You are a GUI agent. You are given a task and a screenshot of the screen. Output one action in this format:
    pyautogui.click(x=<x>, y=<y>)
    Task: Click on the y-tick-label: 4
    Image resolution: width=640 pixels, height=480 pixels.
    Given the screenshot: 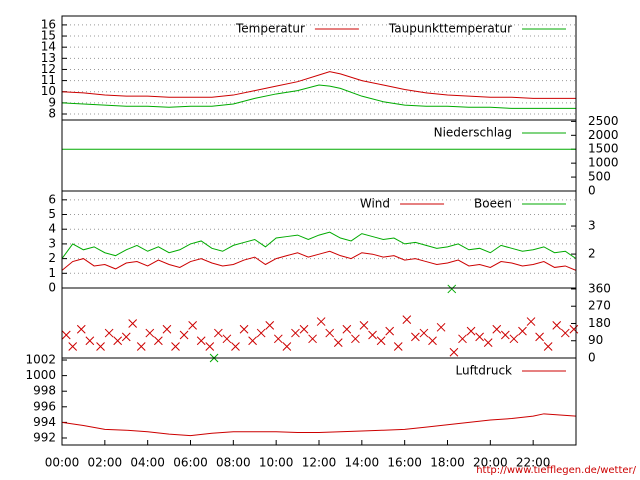 What is the action you would take?
    pyautogui.click(x=52, y=229)
    